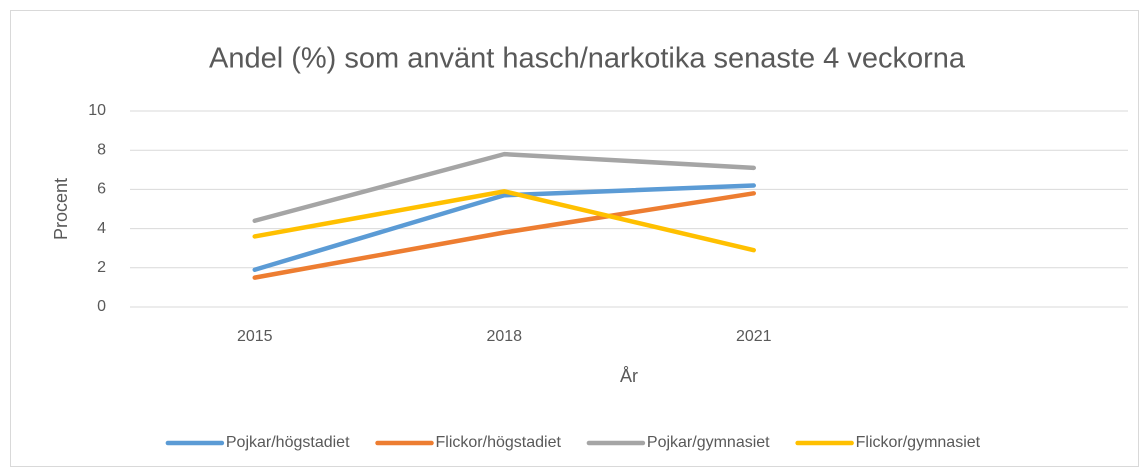 The width and height of the screenshot is (1148, 475). Describe the element at coordinates (101, 189) in the screenshot. I see `y-tick-label: 6` at that location.